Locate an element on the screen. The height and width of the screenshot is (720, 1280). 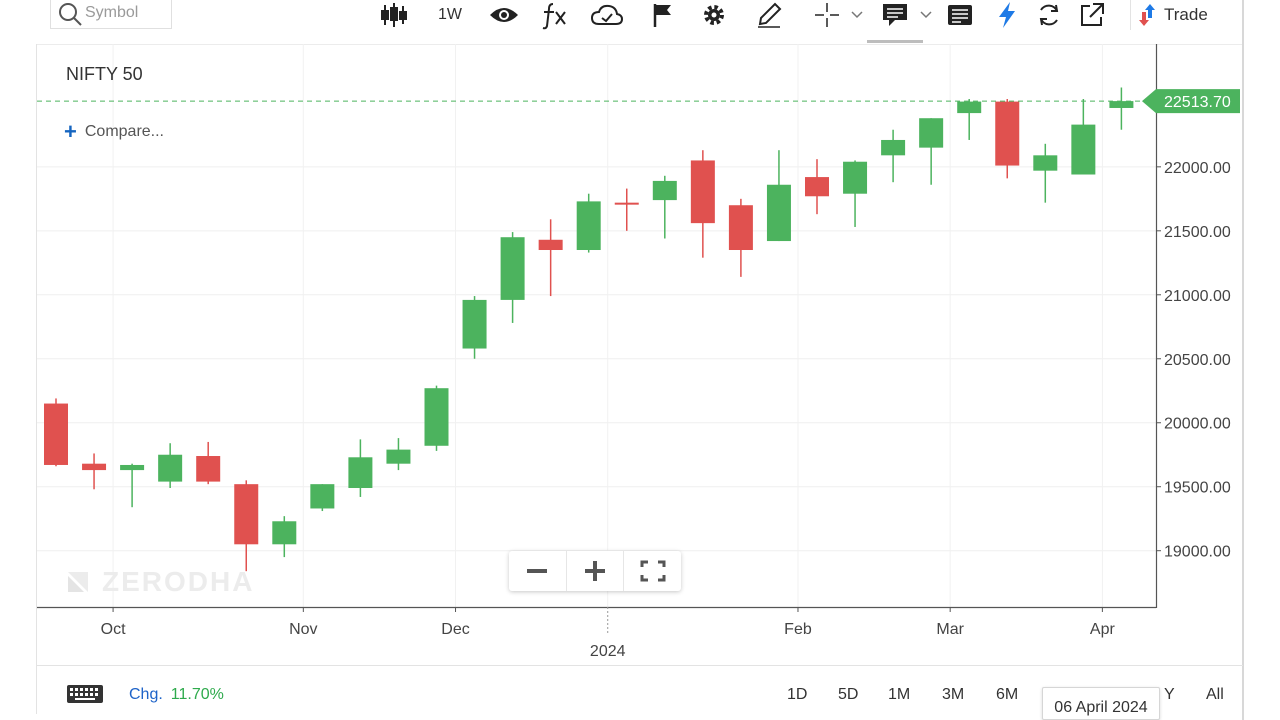
minus-icon is located at coordinates (537, 571).